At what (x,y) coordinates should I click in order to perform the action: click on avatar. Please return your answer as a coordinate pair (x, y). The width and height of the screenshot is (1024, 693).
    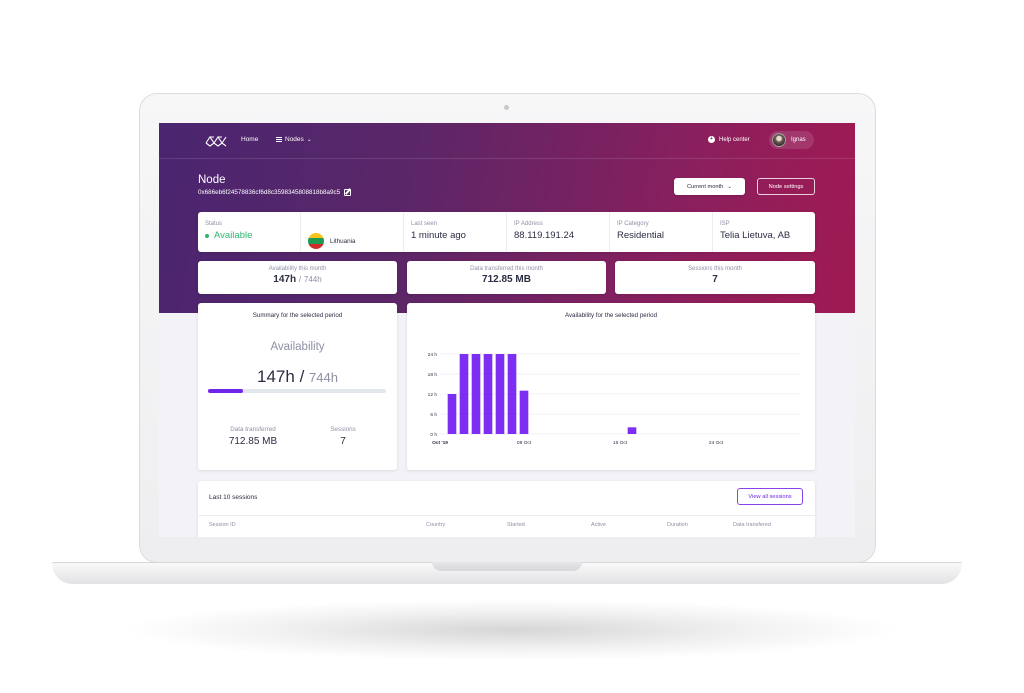
    Looking at the image, I should click on (779, 140).